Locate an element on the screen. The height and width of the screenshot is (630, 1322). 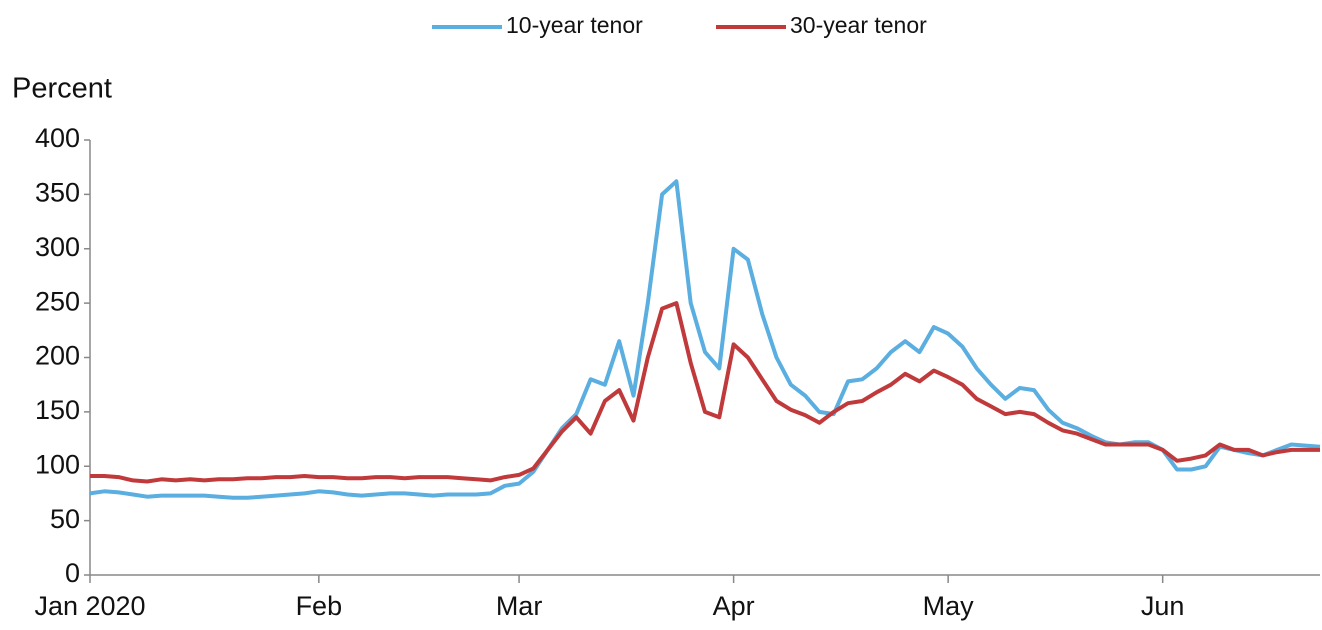
y-tick-label: 250 is located at coordinates (57, 301).